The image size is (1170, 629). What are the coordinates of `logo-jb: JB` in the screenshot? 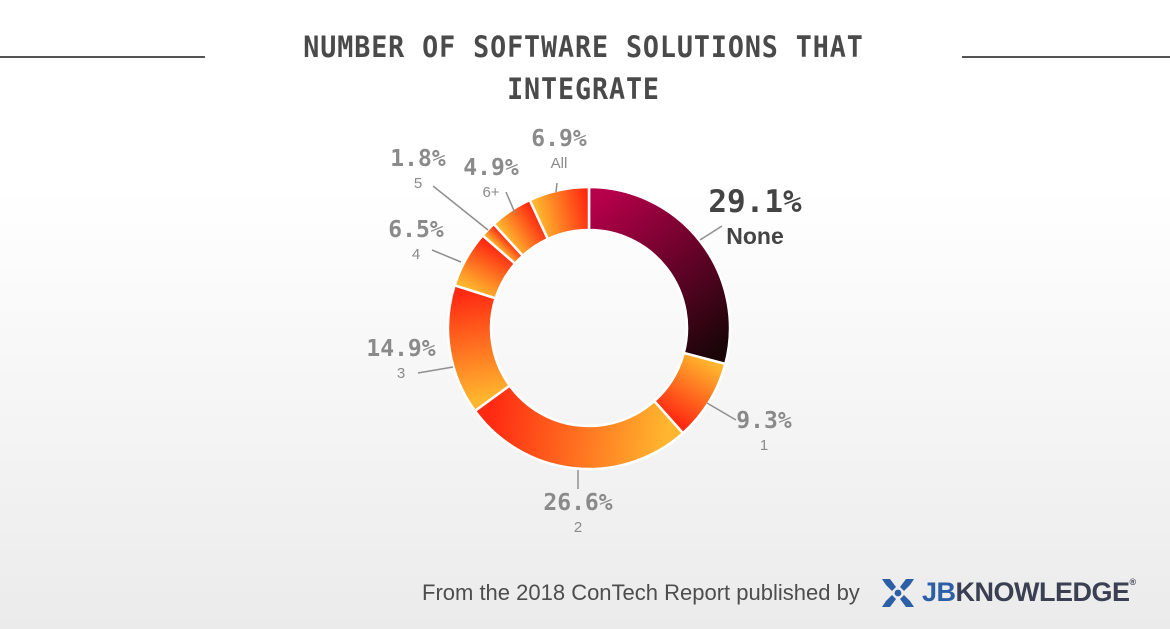 It's located at (939, 592).